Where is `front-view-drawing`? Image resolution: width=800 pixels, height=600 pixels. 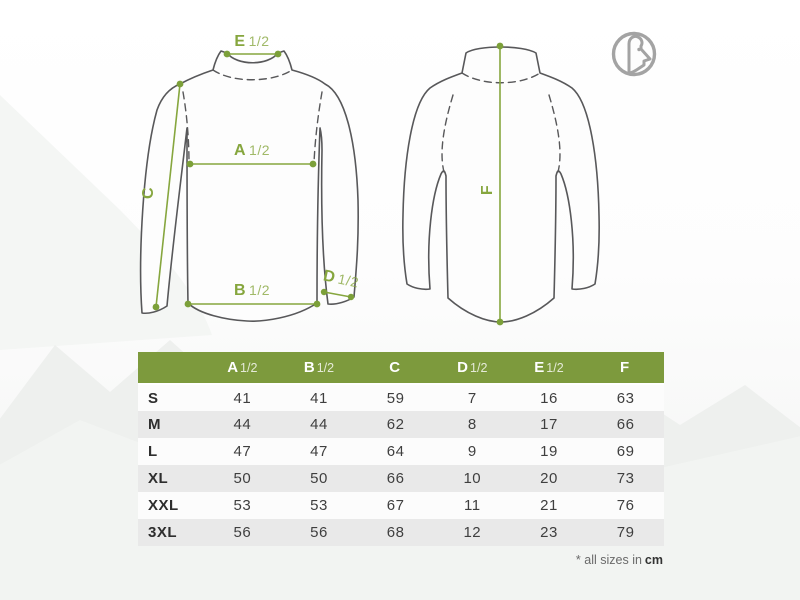 front-view-drawing is located at coordinates (249, 186).